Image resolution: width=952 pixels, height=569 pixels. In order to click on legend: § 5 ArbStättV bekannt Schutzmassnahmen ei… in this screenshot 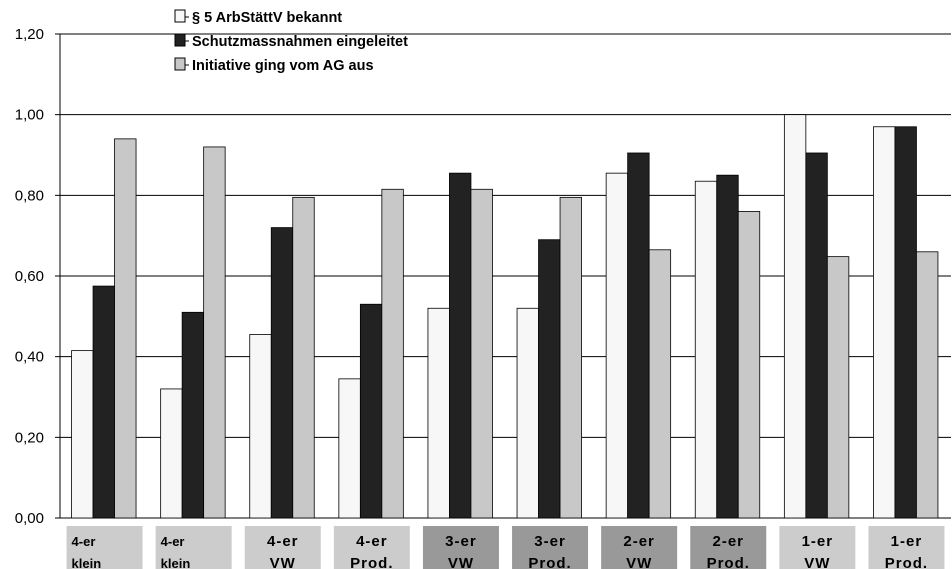, I will do `click(291, 41)`.